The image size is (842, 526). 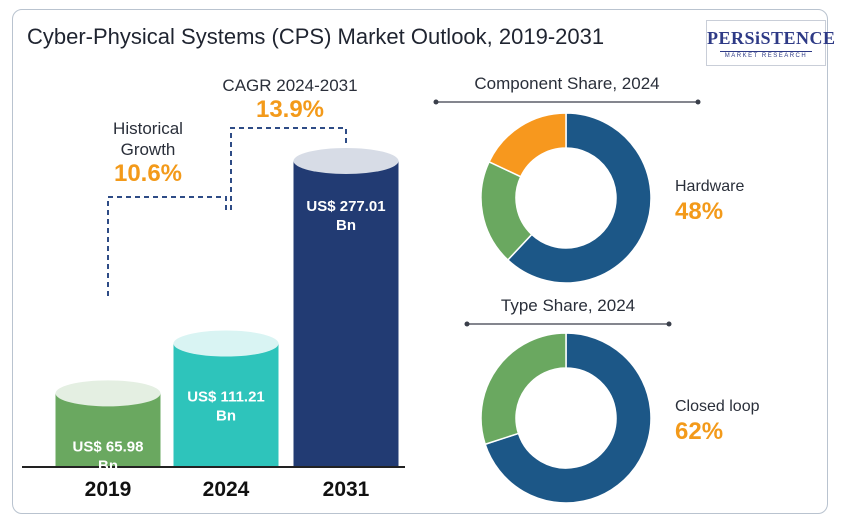 I want to click on donut2-slice-green, so click(x=523, y=389).